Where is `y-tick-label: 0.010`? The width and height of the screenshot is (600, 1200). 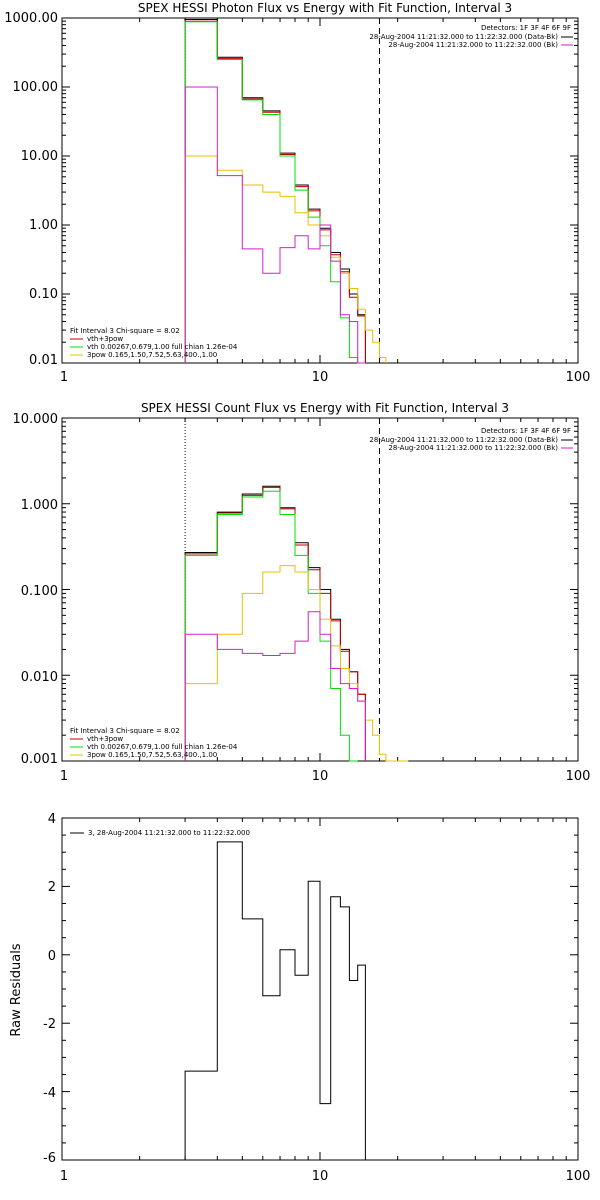
y-tick-label: 0.010 is located at coordinates (39, 677).